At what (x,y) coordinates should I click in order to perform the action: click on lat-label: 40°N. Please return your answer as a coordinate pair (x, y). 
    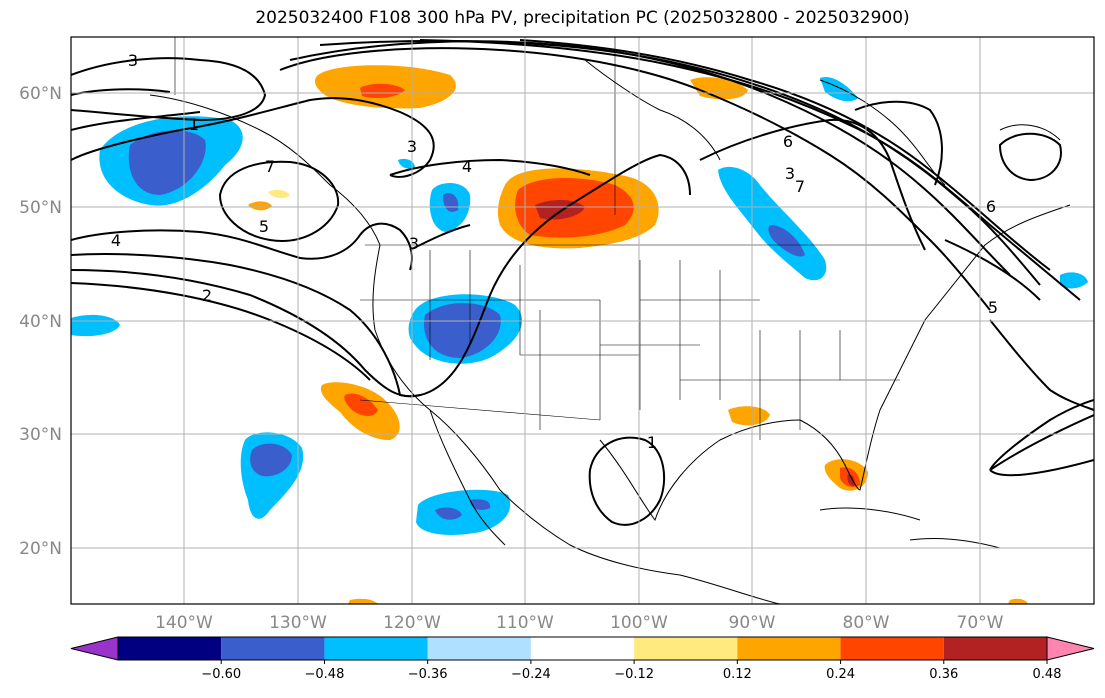
    Looking at the image, I should click on (40, 322).